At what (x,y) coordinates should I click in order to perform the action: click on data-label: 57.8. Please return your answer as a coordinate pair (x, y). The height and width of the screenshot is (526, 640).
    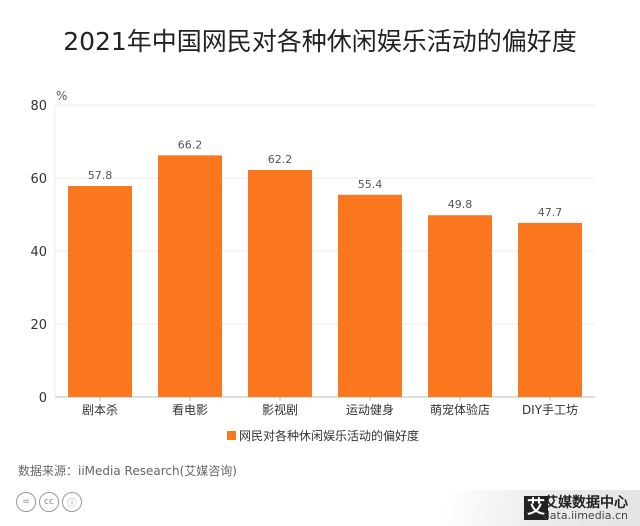
    Looking at the image, I should click on (100, 175).